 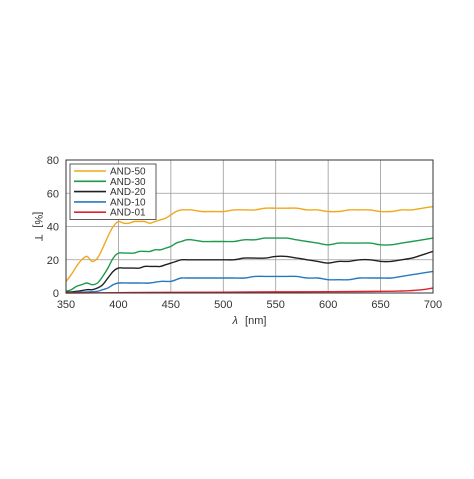 I want to click on y-tick-label: 20, so click(x=53, y=261).